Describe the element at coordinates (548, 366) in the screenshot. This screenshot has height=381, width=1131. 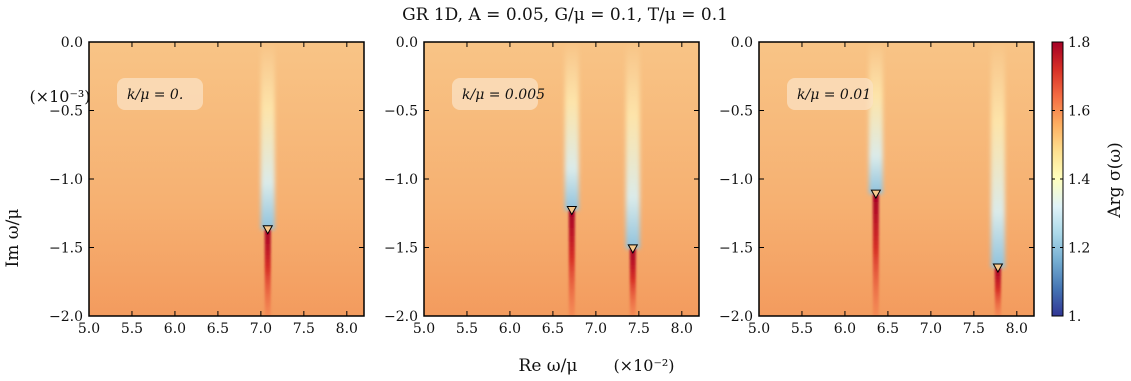
I see `x-axis-label: Re ω/μ` at that location.